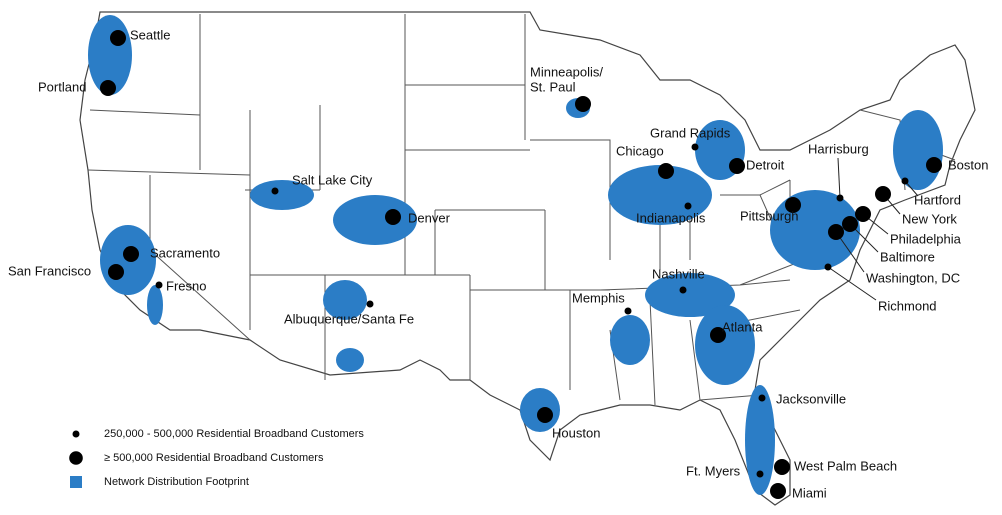 The width and height of the screenshot is (1002, 515). What do you see at coordinates (62, 86) in the screenshot?
I see `city-label: Portland` at bounding box center [62, 86].